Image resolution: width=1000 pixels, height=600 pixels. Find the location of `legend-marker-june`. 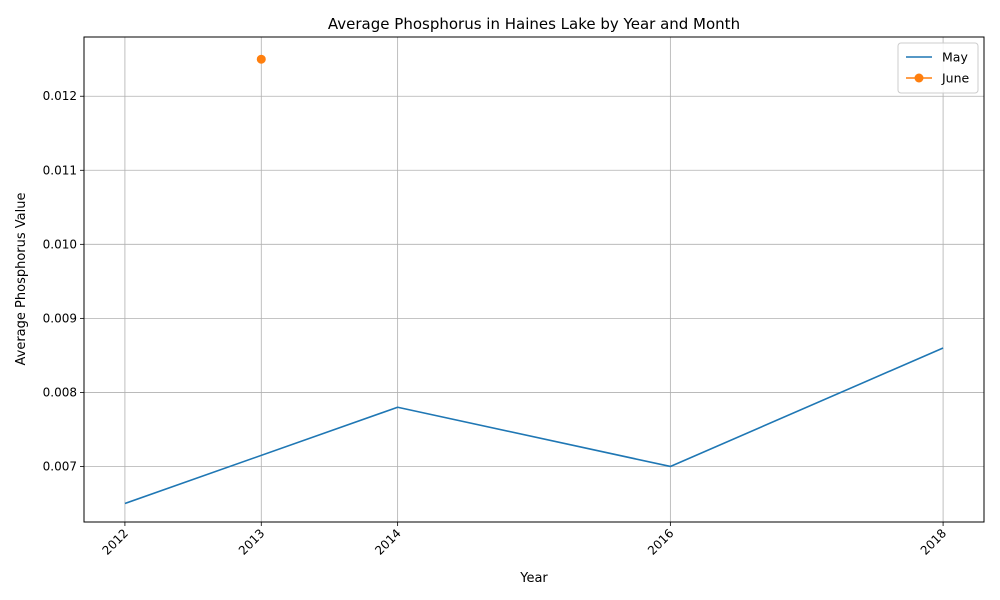

legend-marker-june is located at coordinates (919, 78).